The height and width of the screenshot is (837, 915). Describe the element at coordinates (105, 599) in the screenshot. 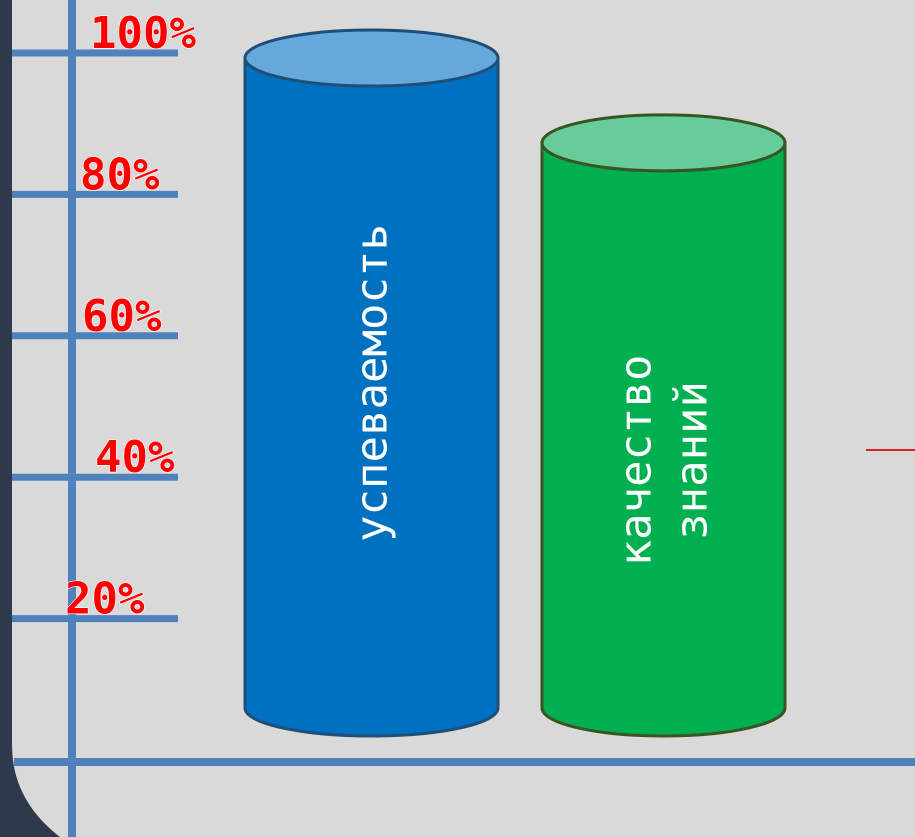

I see `y-tick-label: 20%` at that location.